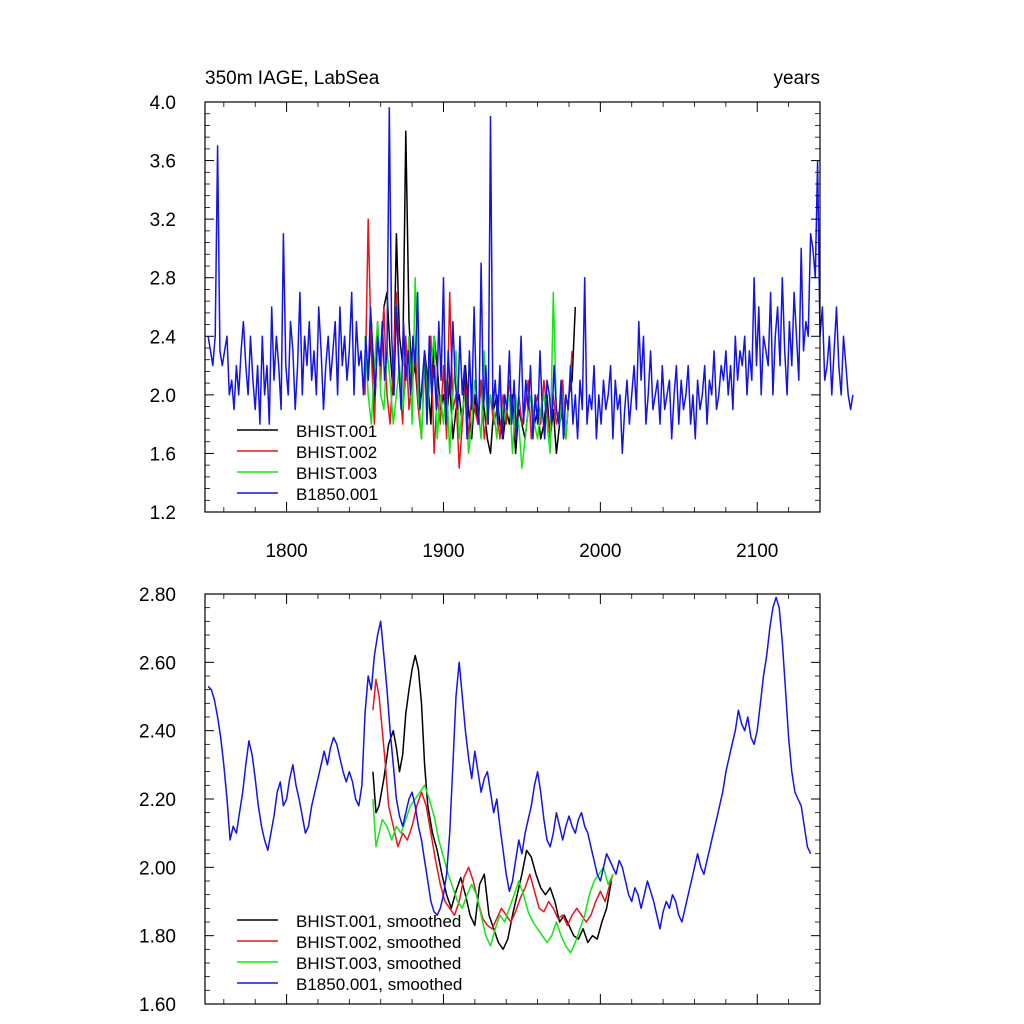 The width and height of the screenshot is (1024, 1024). What do you see at coordinates (493, 869) in the screenshot?
I see `bottom-series-bhist-003-smoothed` at bounding box center [493, 869].